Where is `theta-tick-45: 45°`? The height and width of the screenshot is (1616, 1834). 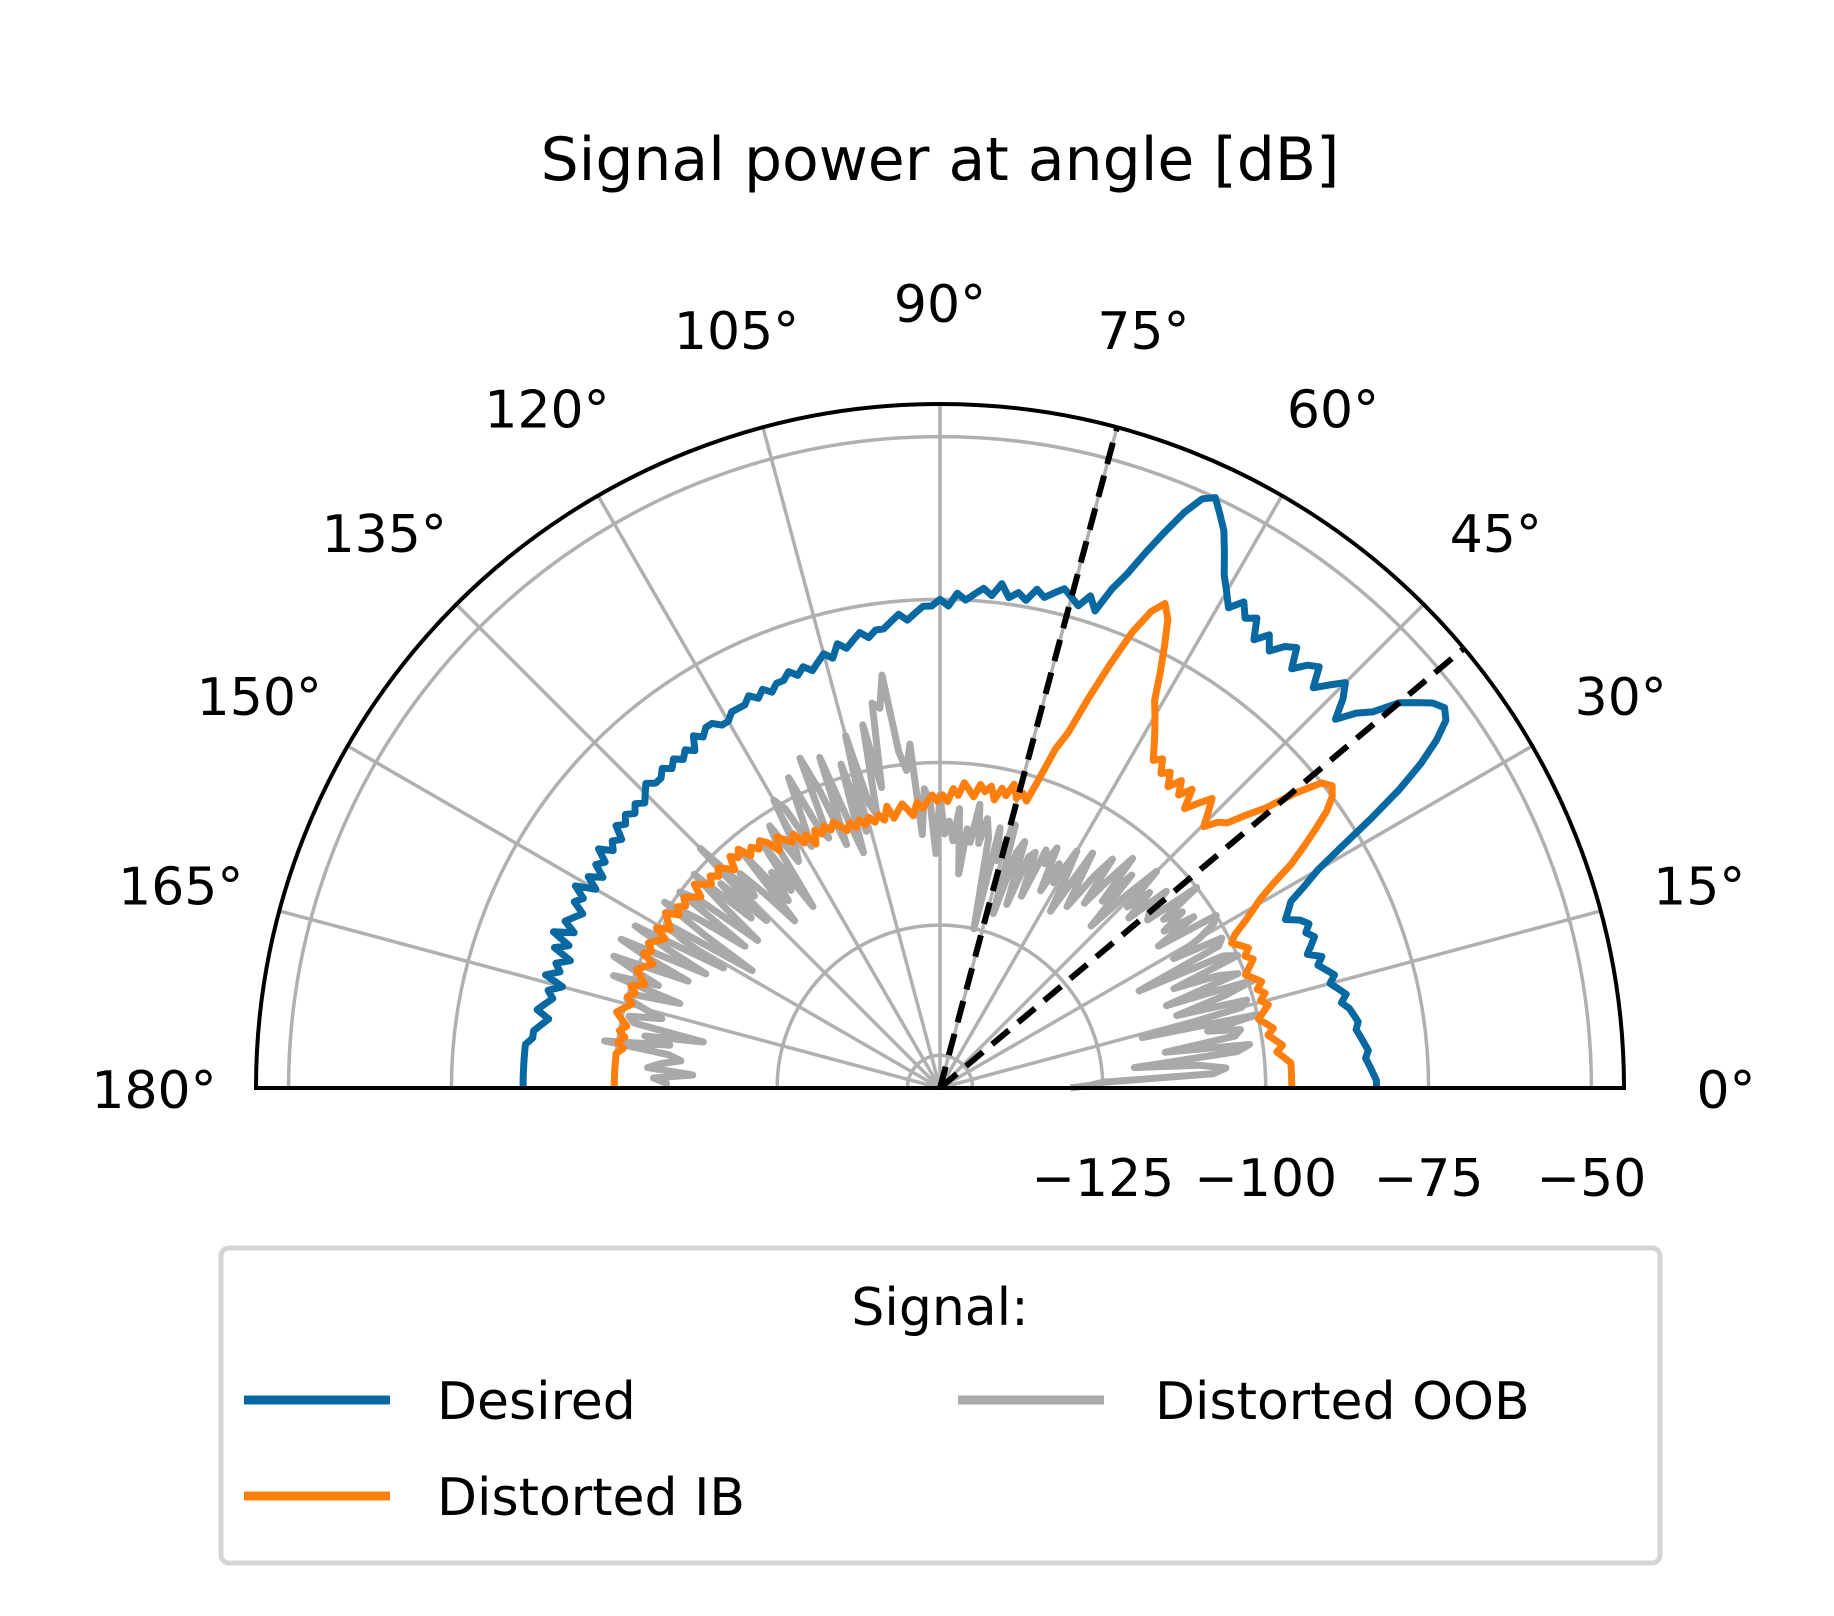
theta-tick-45: 45° is located at coordinates (1496, 535).